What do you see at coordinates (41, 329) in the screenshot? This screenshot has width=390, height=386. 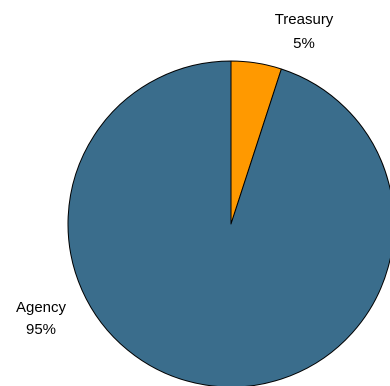 I see `slice-label-agency-value: 95%` at bounding box center [41, 329].